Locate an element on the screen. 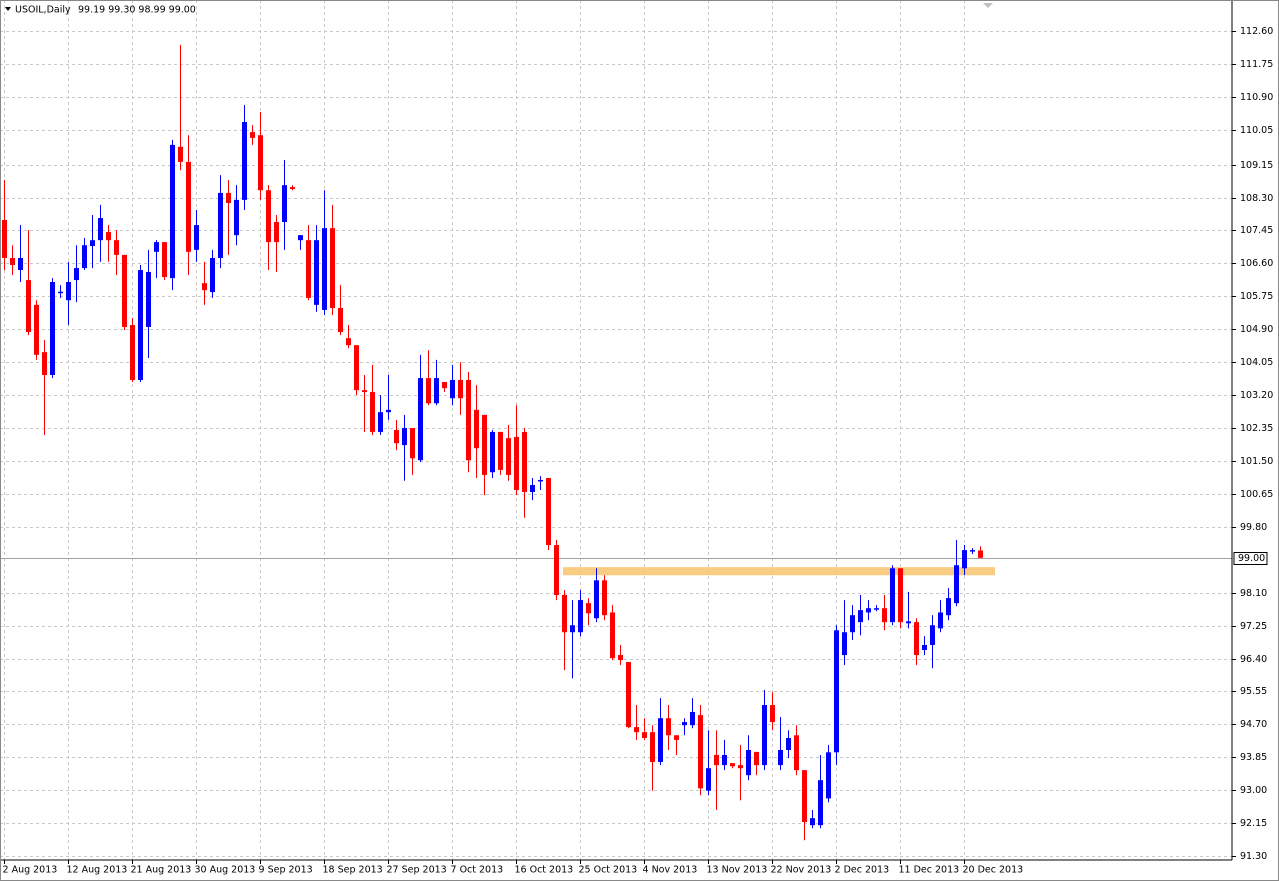 The height and width of the screenshot is (881, 1279). y-tick-label: 106.60 is located at coordinates (1256, 263).